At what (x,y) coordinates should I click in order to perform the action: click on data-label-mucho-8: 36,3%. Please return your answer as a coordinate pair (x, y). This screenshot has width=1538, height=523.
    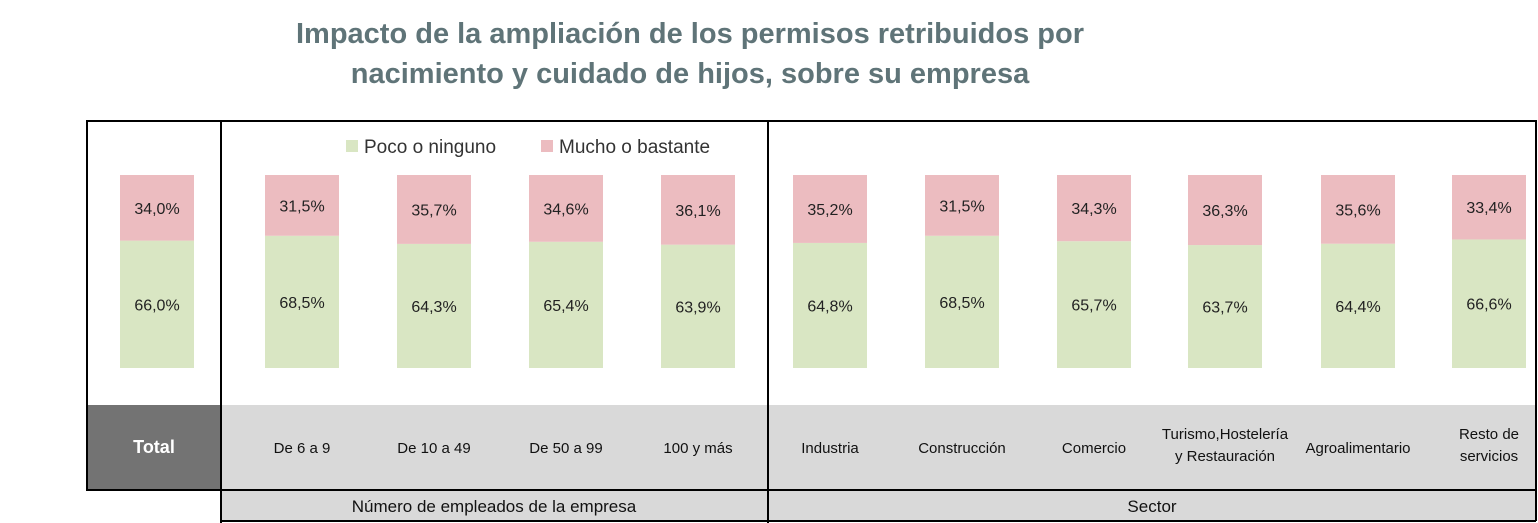
    Looking at the image, I should click on (1224, 211).